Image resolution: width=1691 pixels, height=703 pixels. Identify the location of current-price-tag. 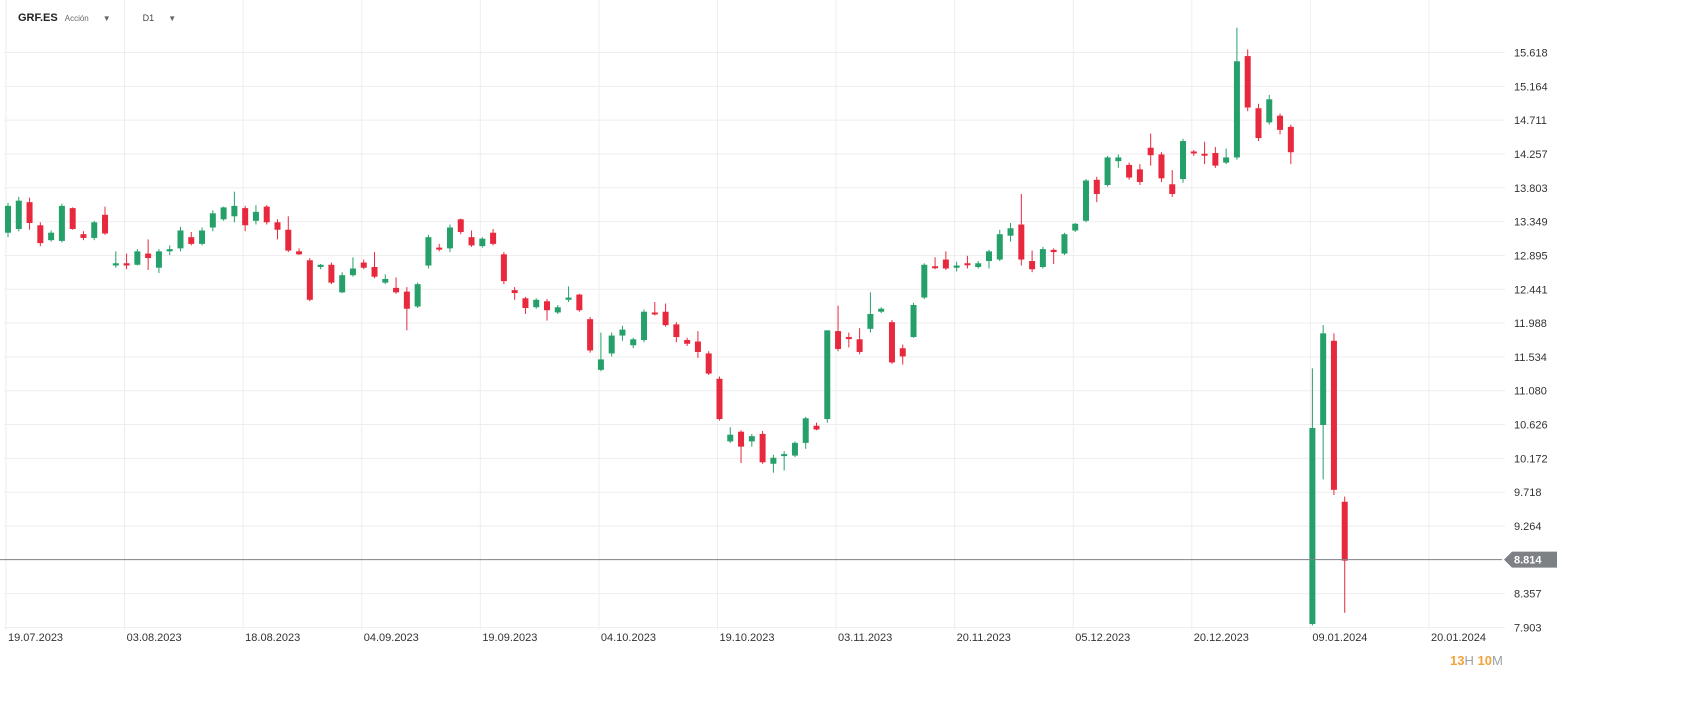
(1530, 559).